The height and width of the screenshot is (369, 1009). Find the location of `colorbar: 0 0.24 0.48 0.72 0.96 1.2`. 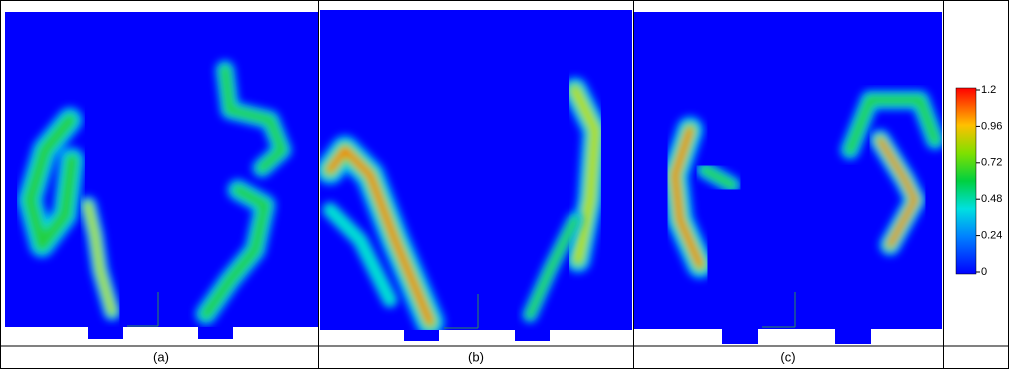

colorbar: 0 0.24 0.48 0.72 0.96 1.2 is located at coordinates (978, 181).